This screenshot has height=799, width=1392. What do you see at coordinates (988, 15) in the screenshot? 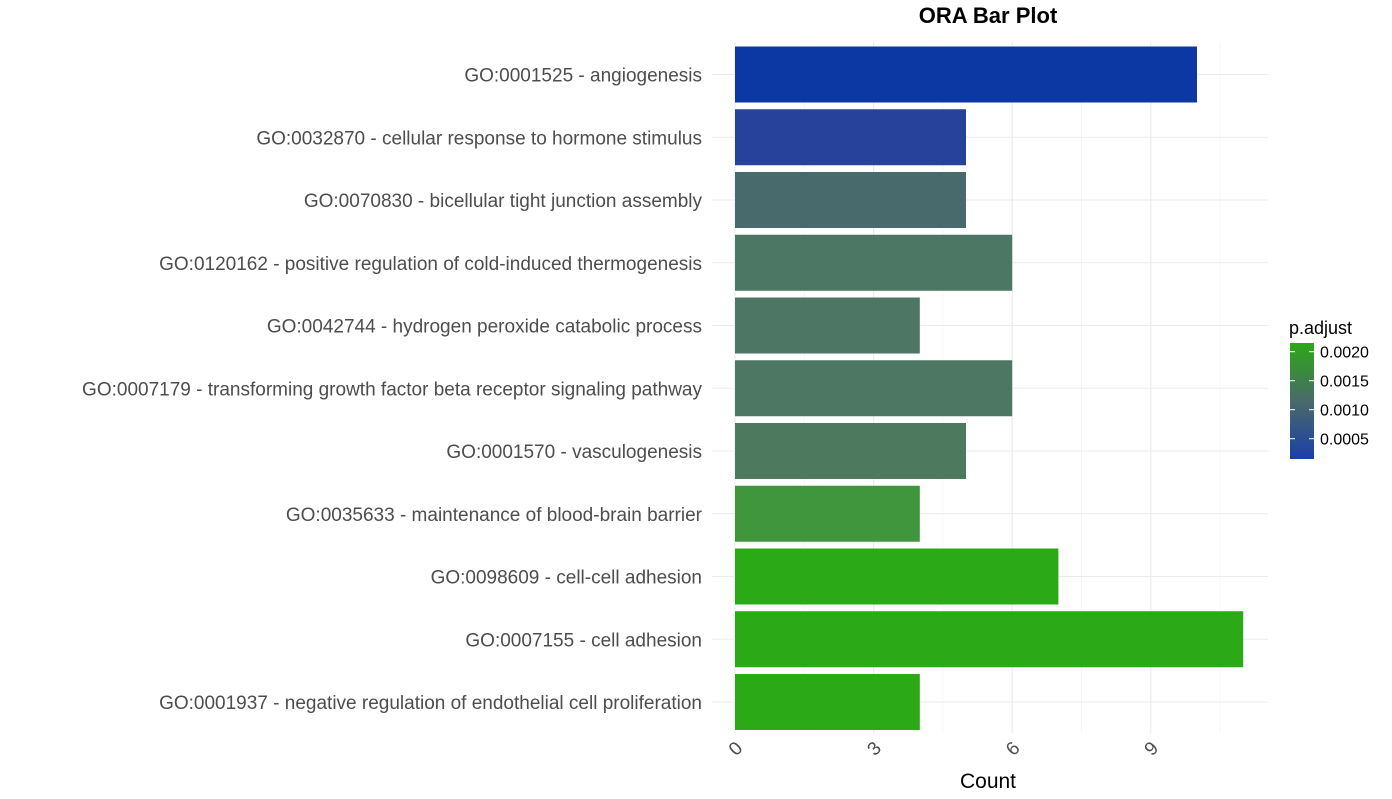
I see `chart-title: ORA Bar Plot` at bounding box center [988, 15].